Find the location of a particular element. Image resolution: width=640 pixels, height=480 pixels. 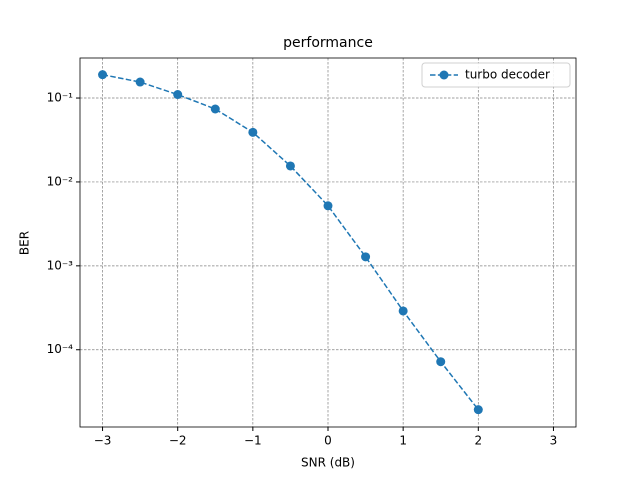

legend-marker is located at coordinates (444, 75).